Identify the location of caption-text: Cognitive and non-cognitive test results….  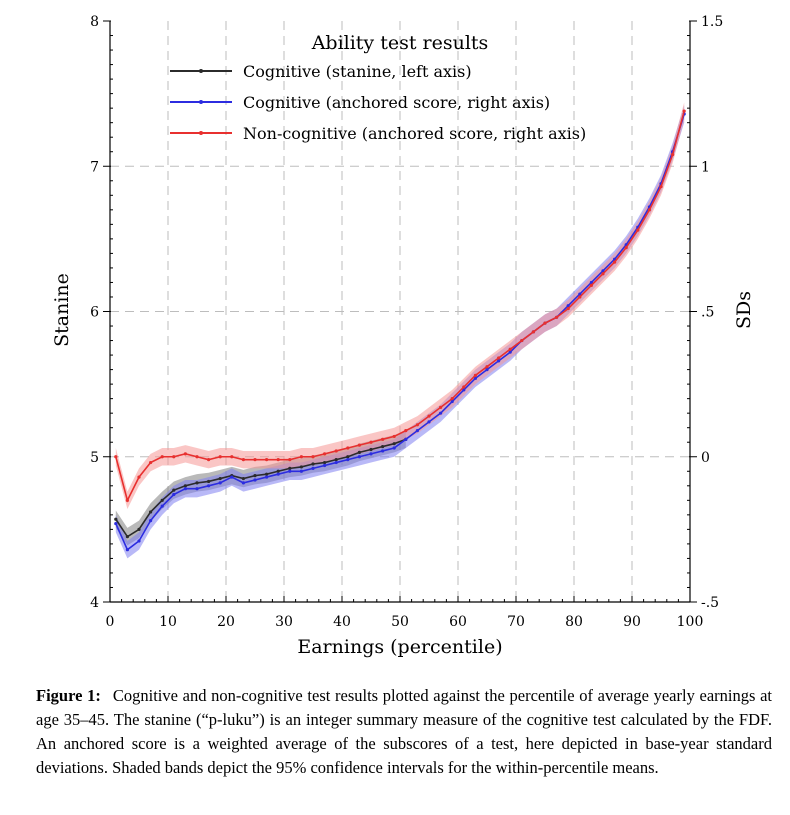
(404, 731).